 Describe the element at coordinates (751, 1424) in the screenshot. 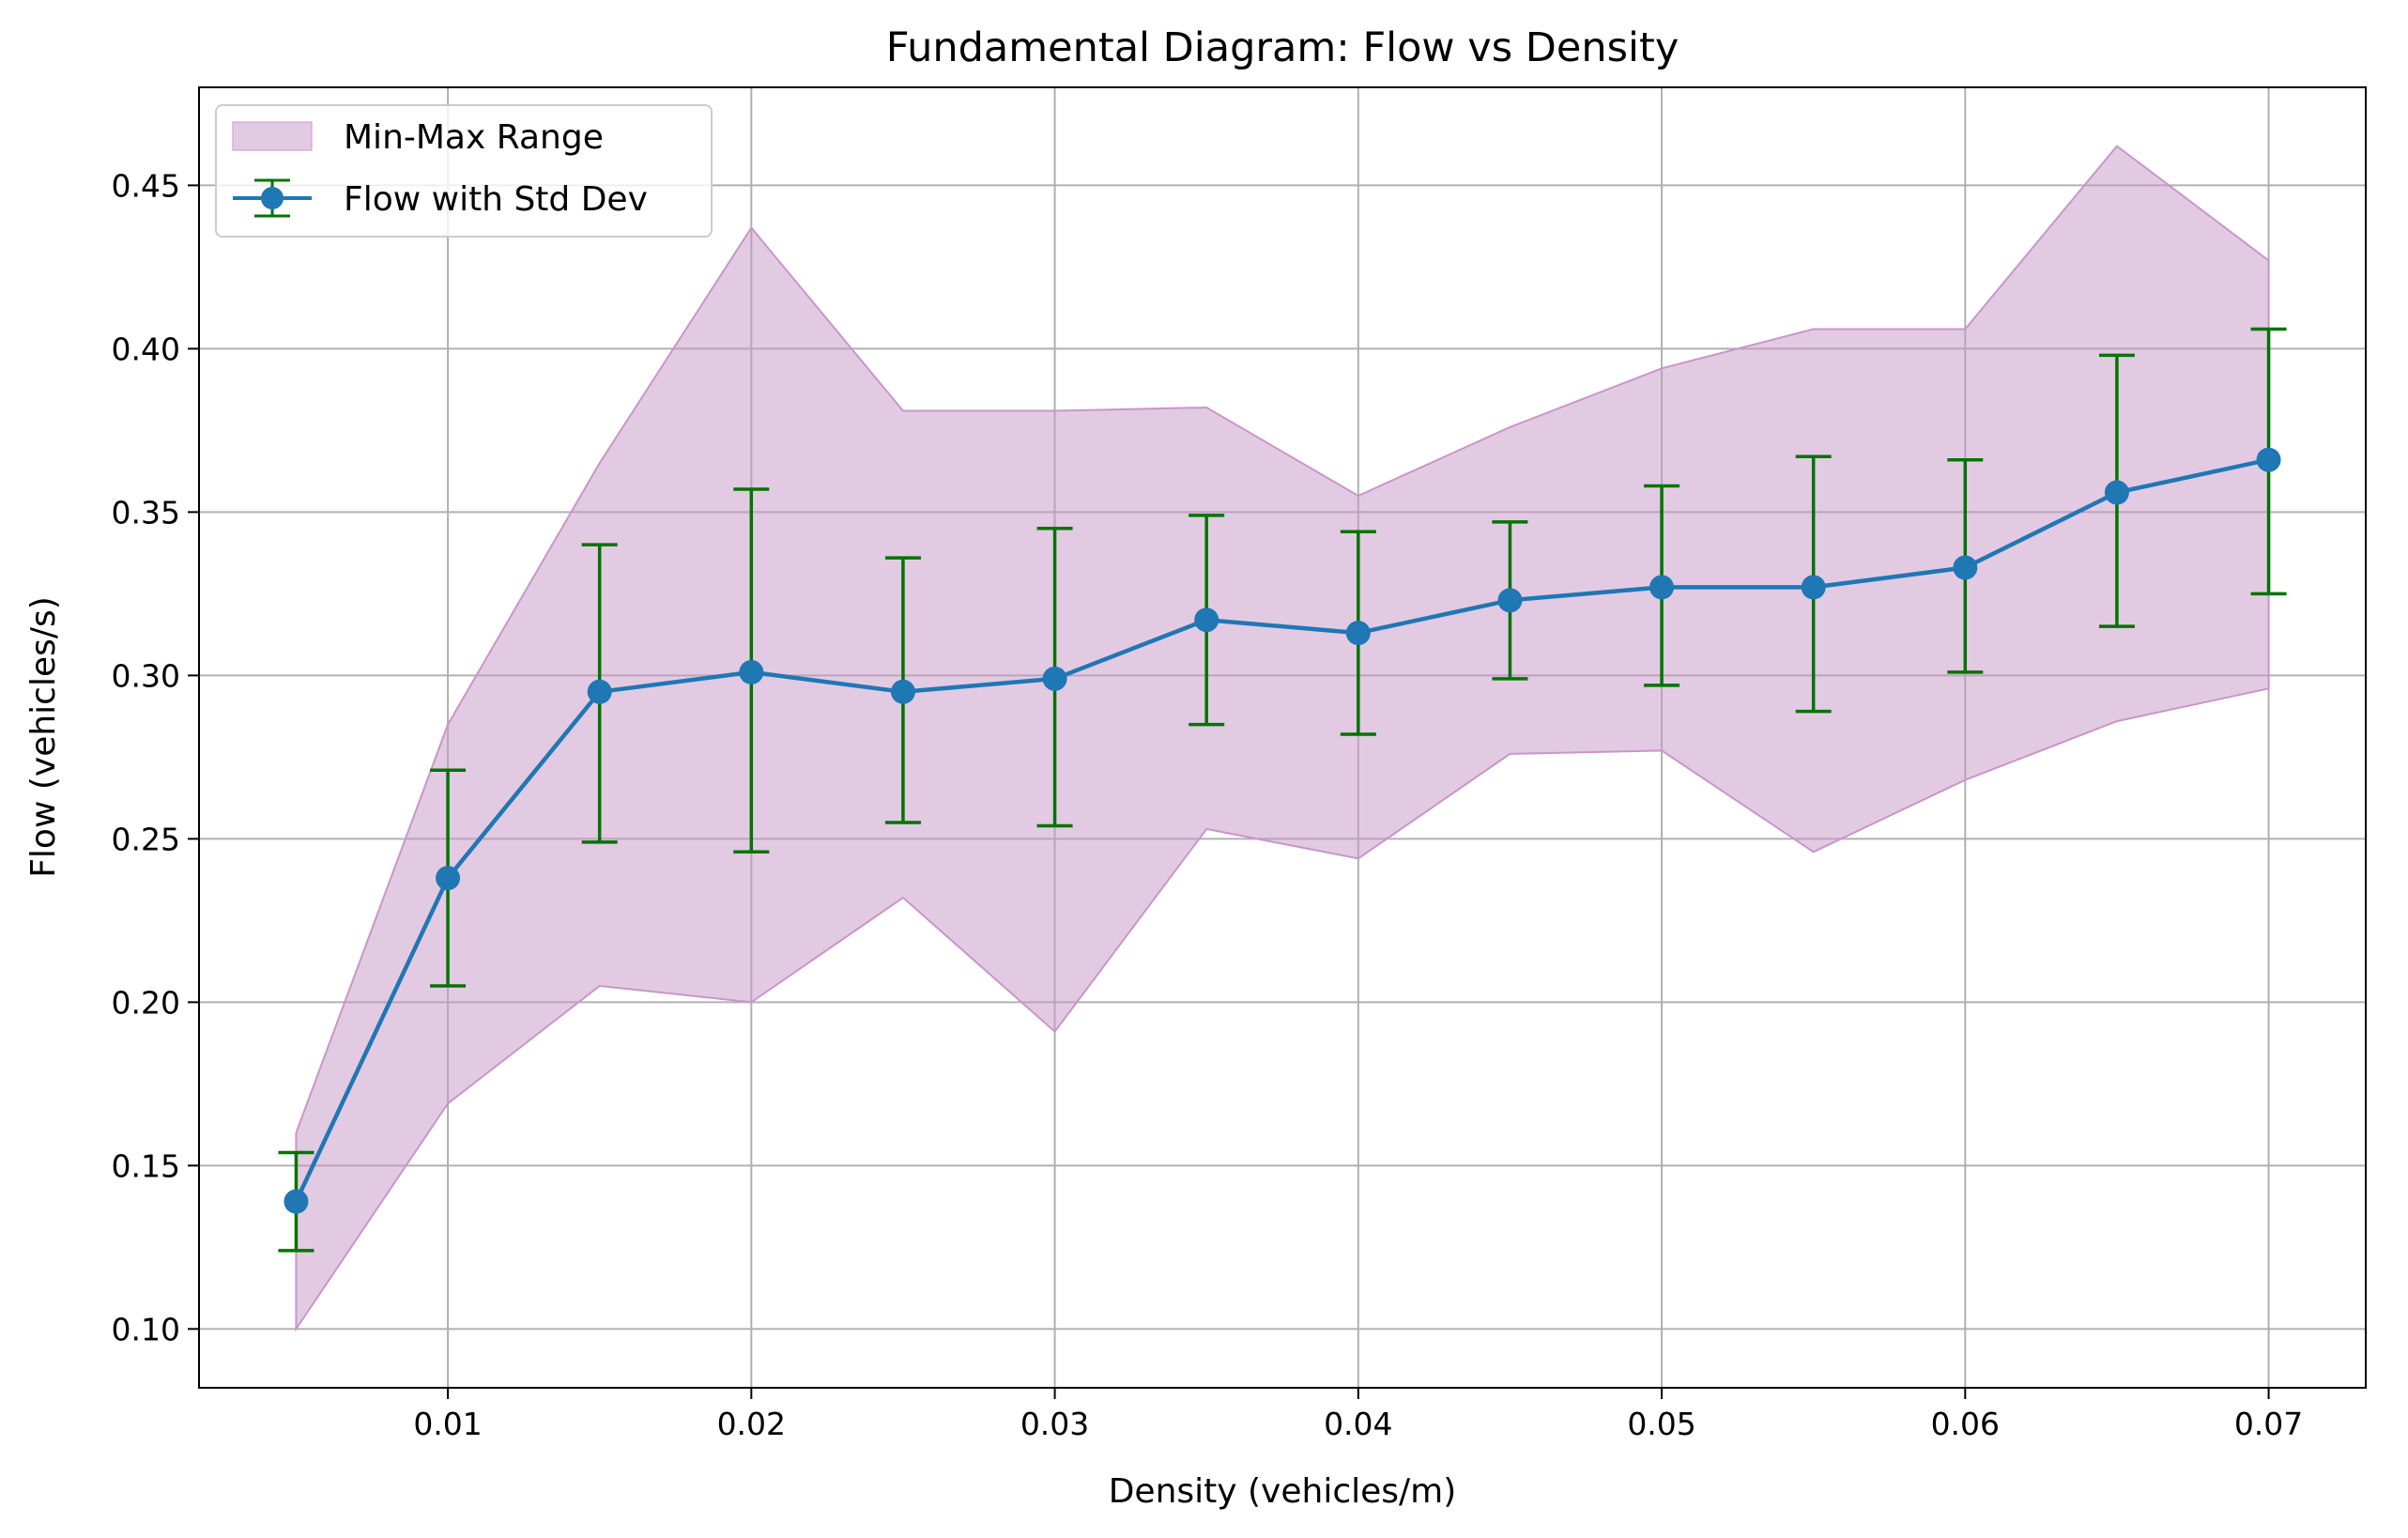

I see `x-tick-label: 0.02` at that location.